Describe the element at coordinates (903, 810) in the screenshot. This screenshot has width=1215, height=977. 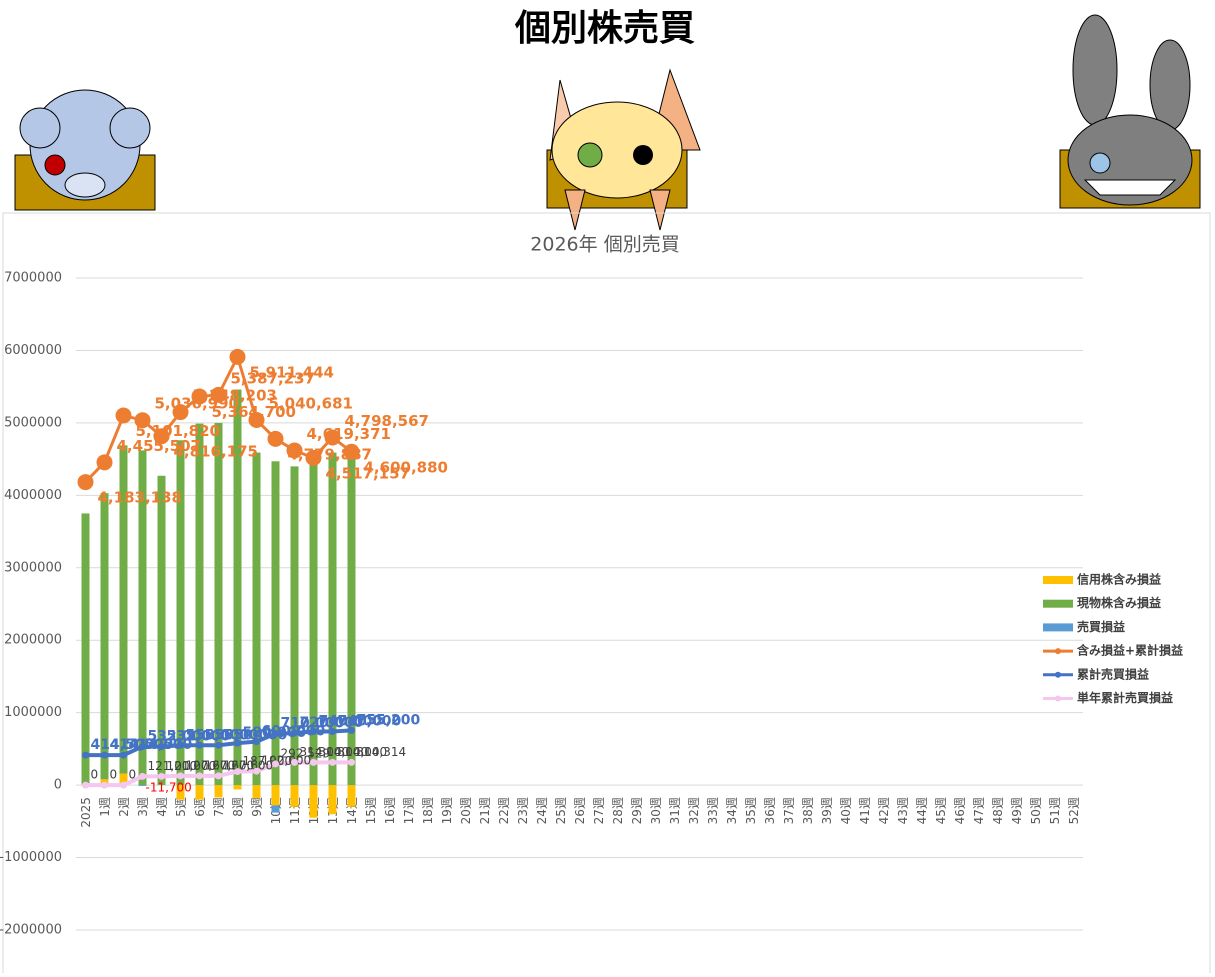
I see `x-tick-label: 43週` at that location.